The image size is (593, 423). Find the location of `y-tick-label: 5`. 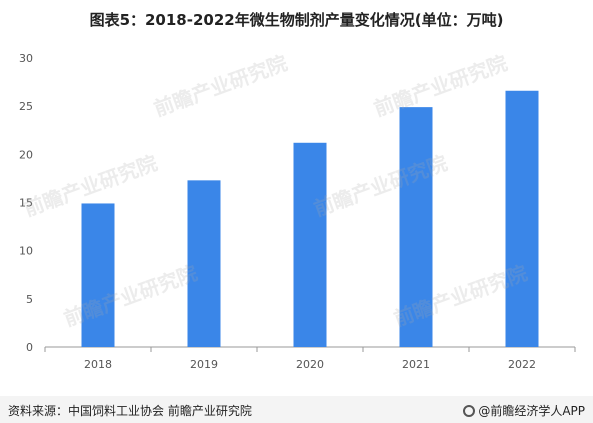

y-tick-label: 5 is located at coordinates (29, 299).